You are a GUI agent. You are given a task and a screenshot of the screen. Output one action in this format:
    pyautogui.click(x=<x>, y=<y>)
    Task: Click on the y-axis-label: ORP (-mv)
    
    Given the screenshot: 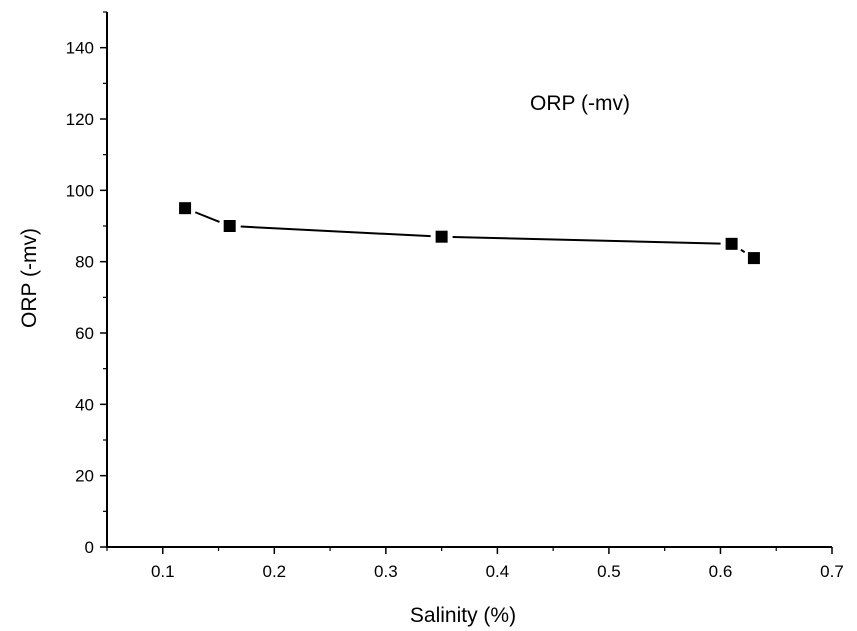 What is the action you would take?
    pyautogui.click(x=29, y=278)
    